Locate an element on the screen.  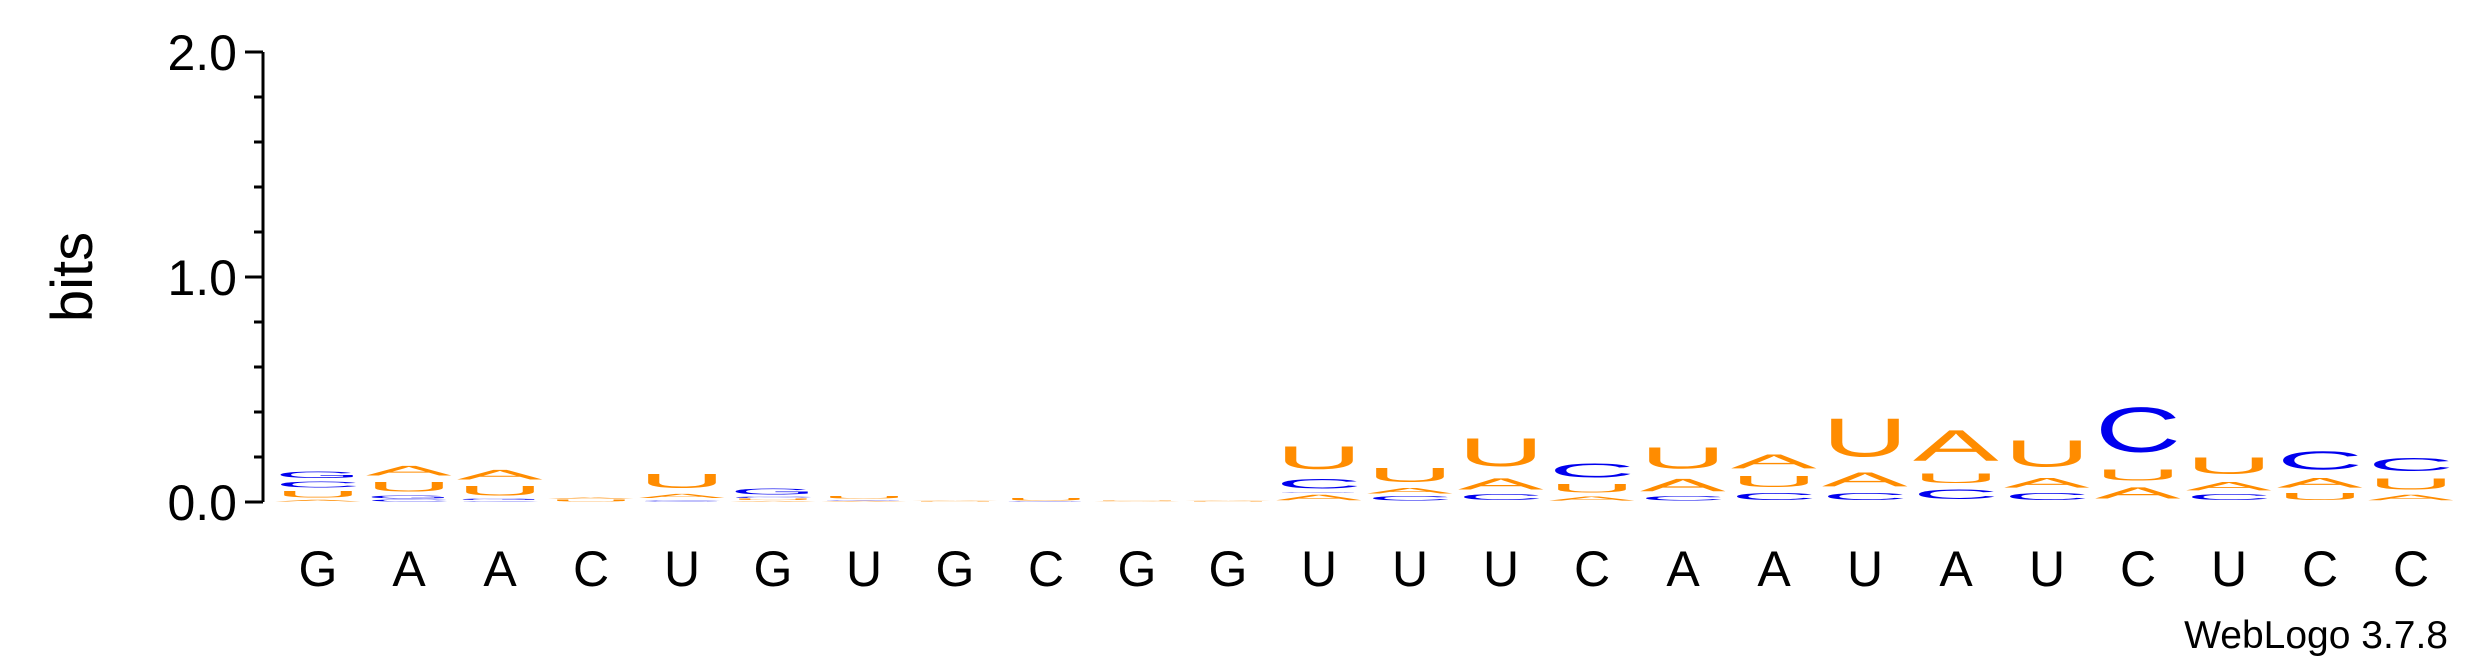
y-tick-label: 2.0 is located at coordinates (202, 53).